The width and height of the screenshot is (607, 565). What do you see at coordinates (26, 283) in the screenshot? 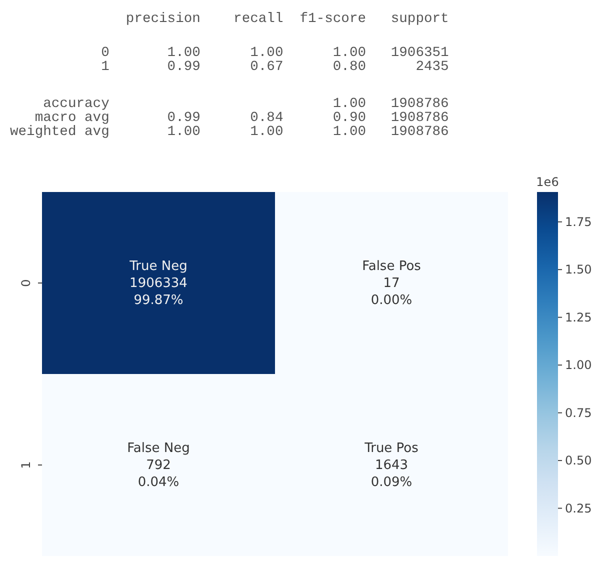
I see `y-tick-label: 0` at bounding box center [26, 283].